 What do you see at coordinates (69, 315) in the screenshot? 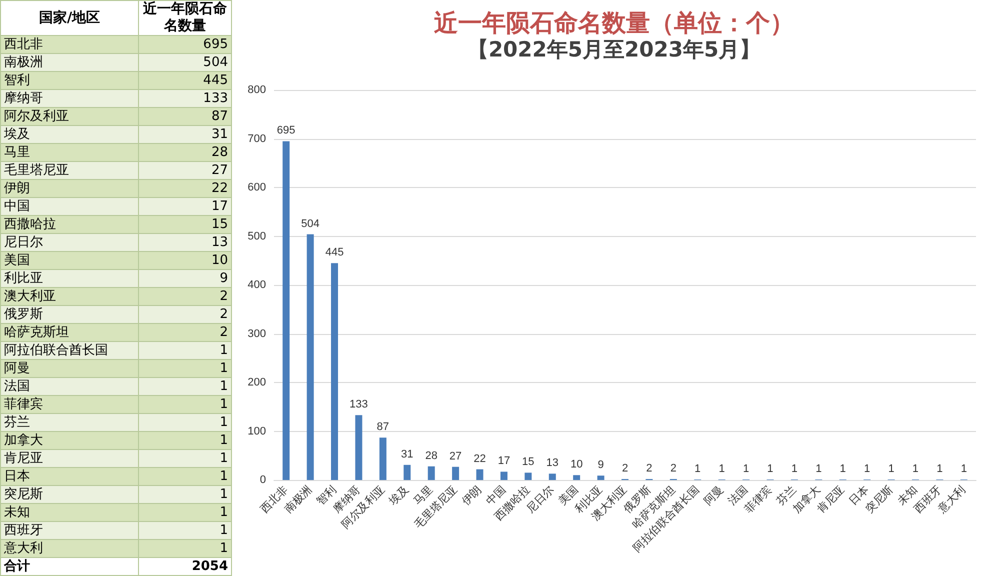
I see `category-label: 俄罗斯` at bounding box center [69, 315].